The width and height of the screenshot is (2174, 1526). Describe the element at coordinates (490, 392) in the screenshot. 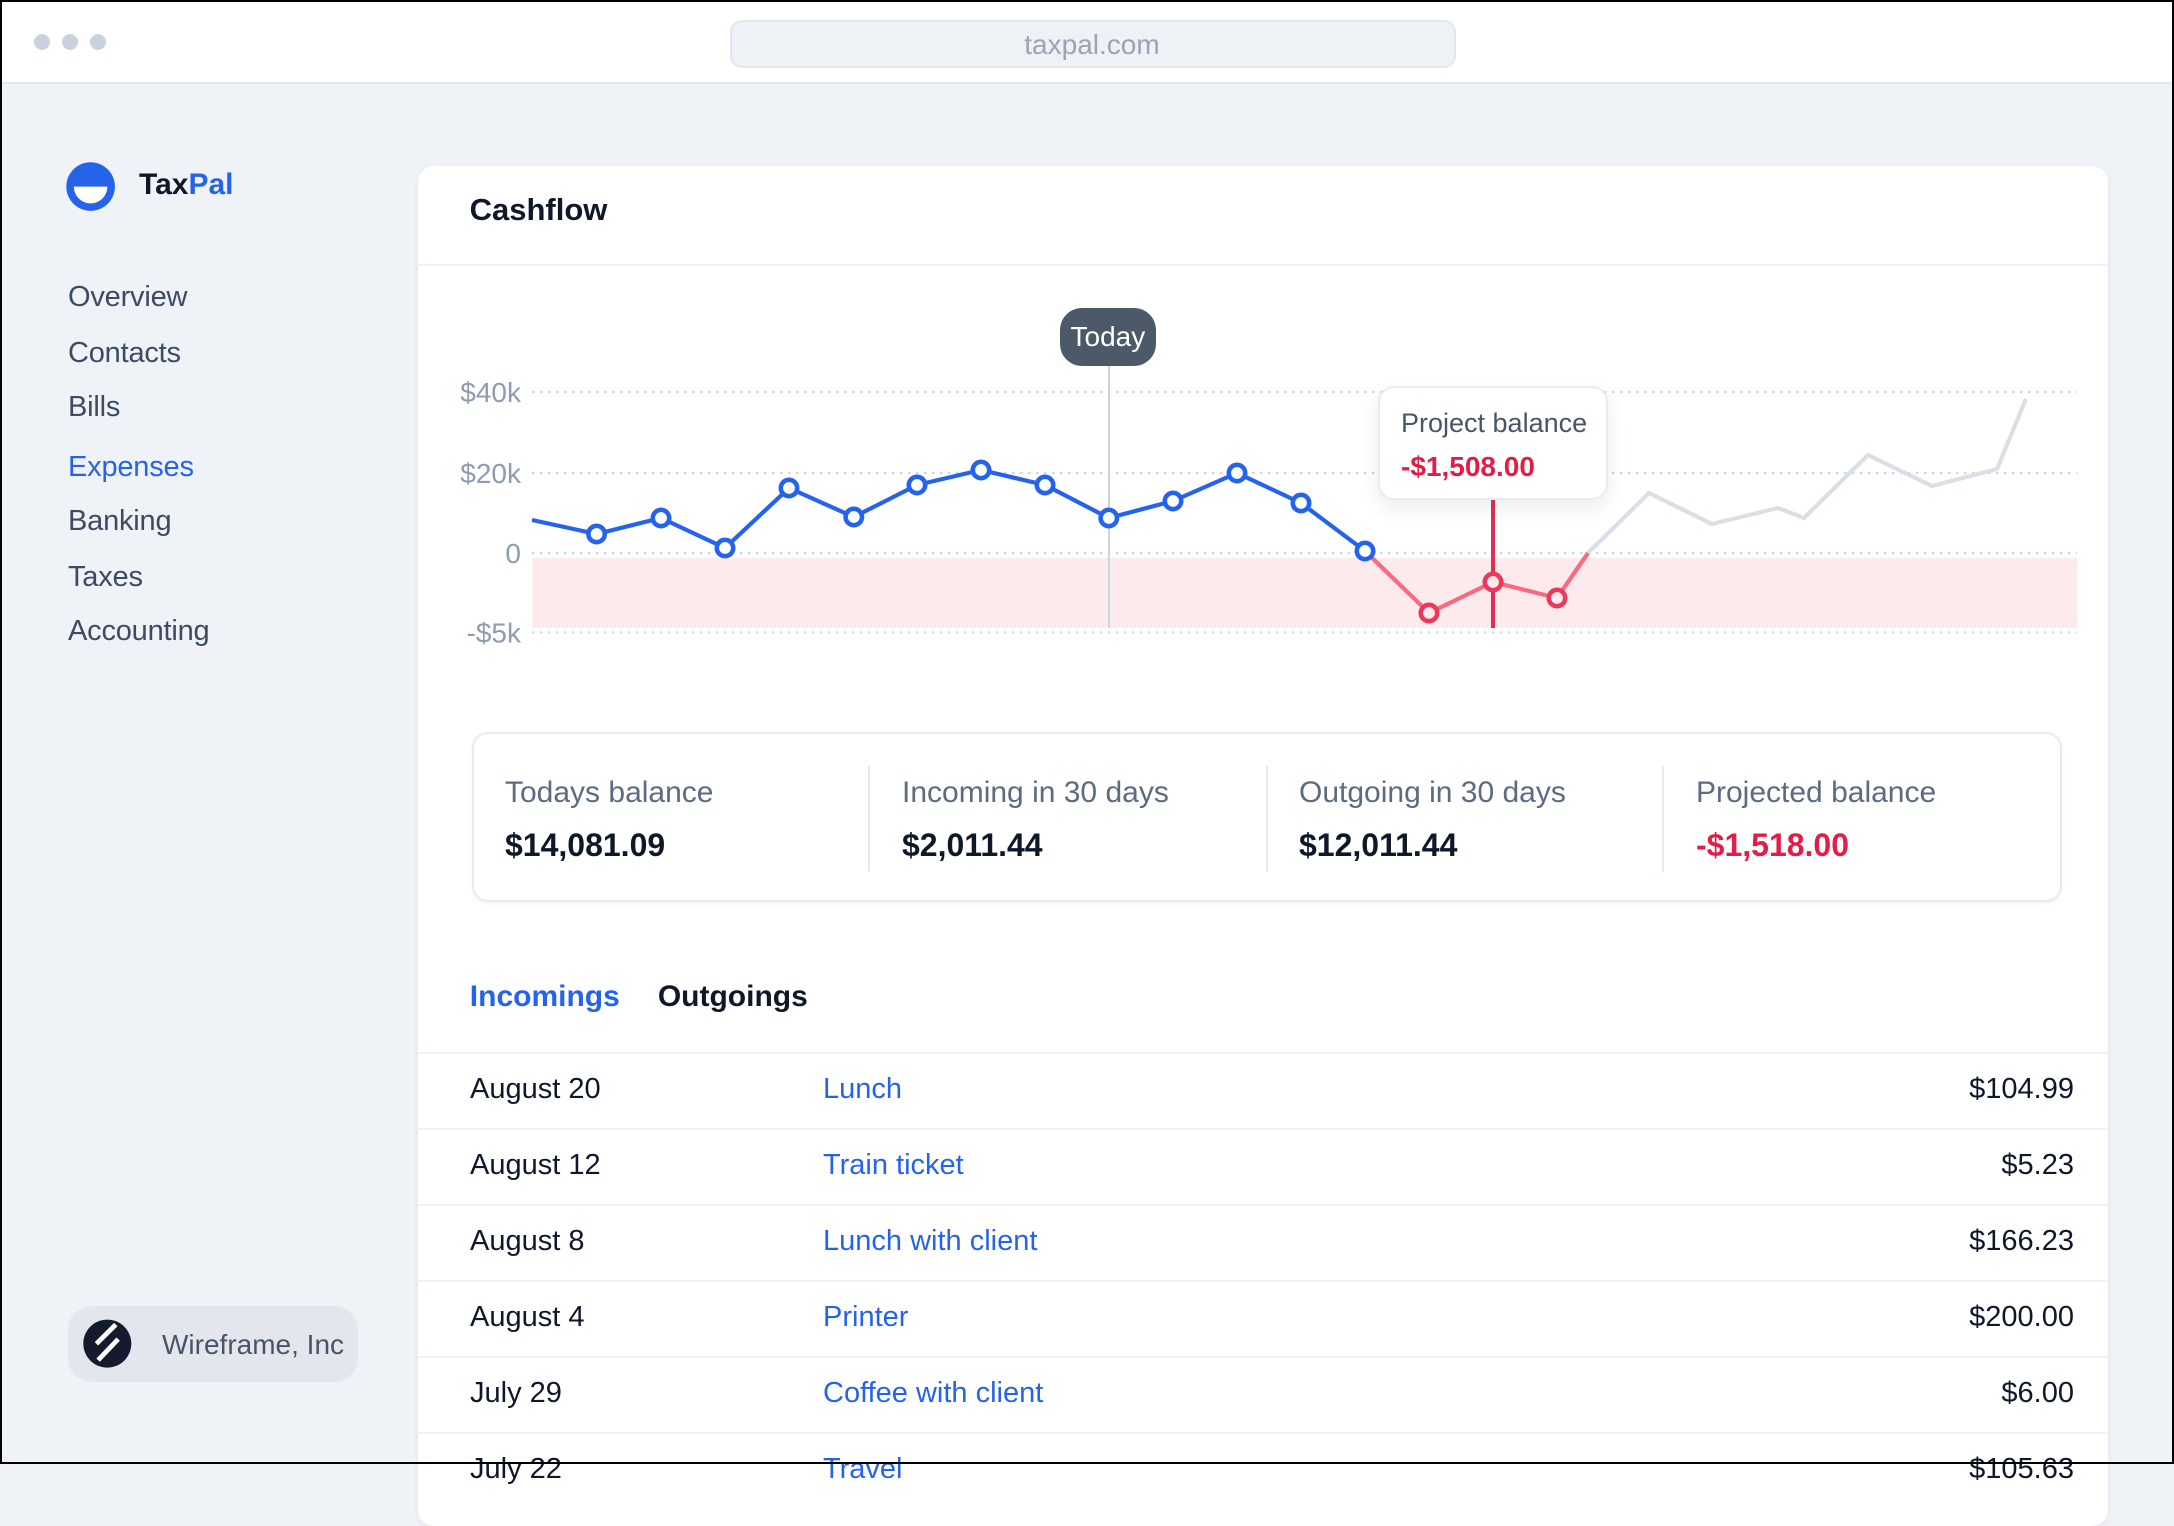

I see `svg-text: $40k` at that location.